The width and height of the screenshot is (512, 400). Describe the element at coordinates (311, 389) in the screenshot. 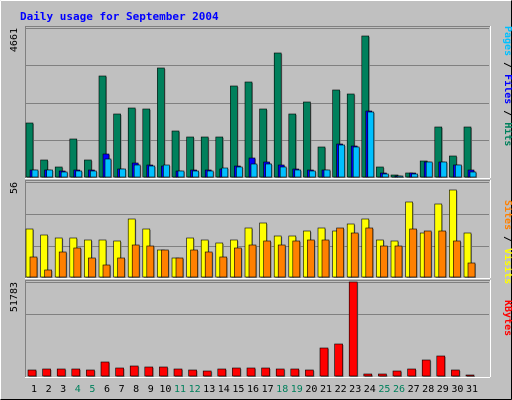

I see `x-label-day: 20` at that location.